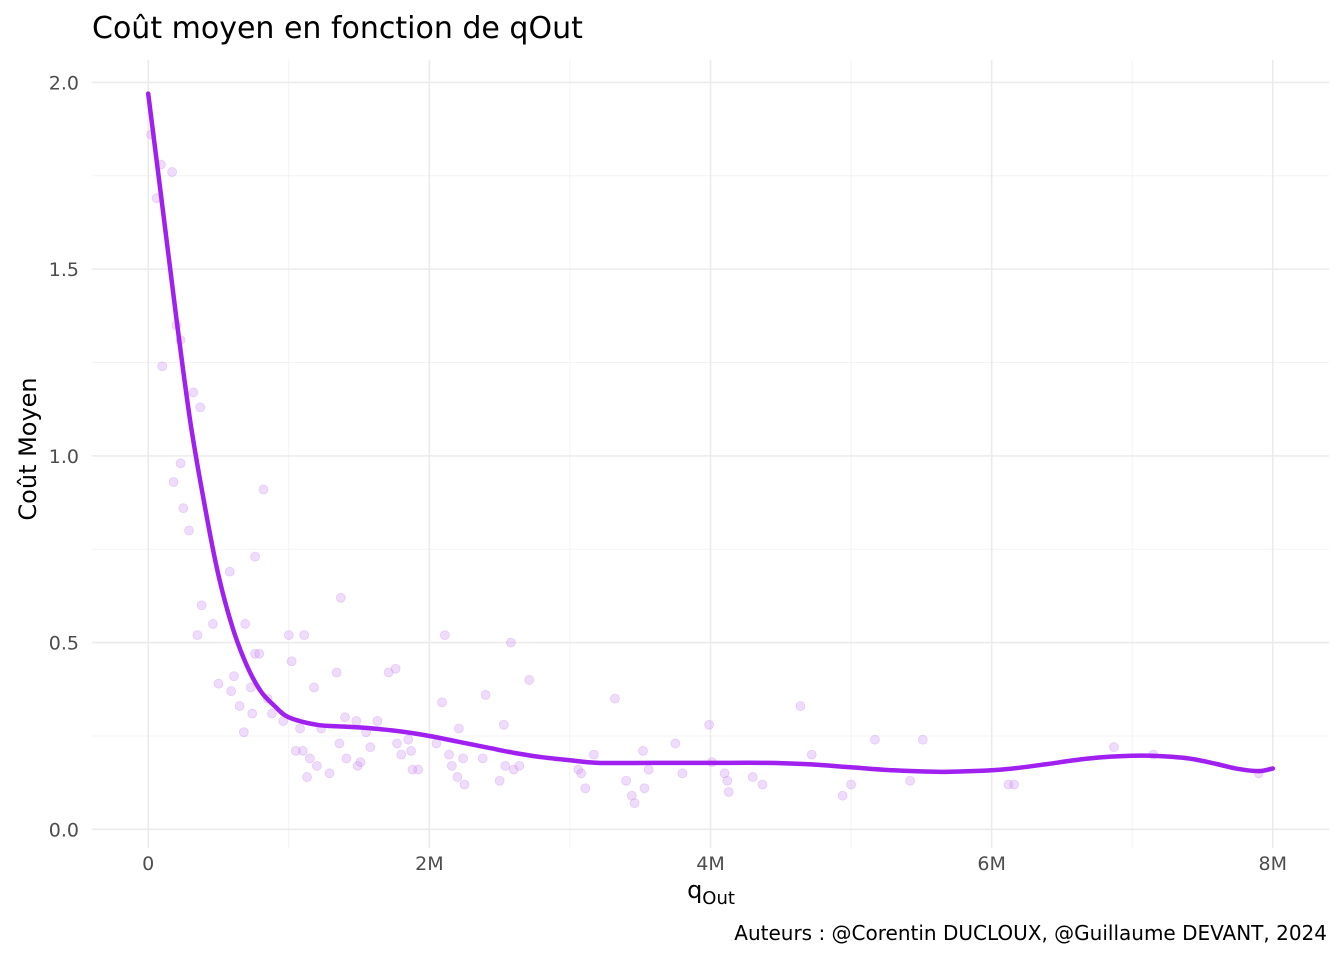  I want to click on y-axis-ticks: 0.0 0.5 1.0 1.5 2.0, so click(64, 456).